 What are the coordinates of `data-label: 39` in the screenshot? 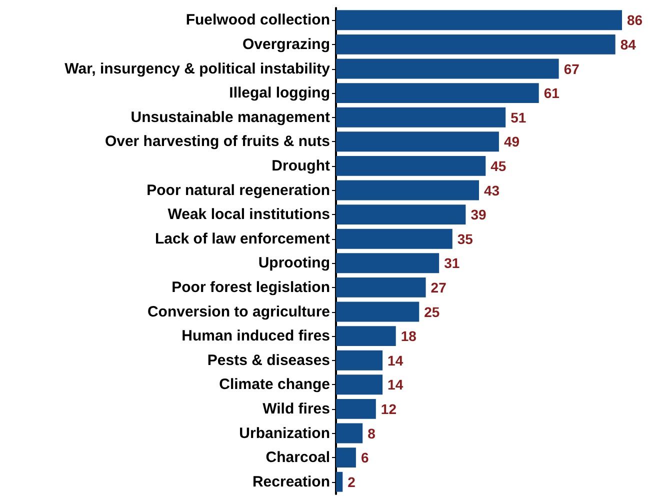 It's located at (478, 214).